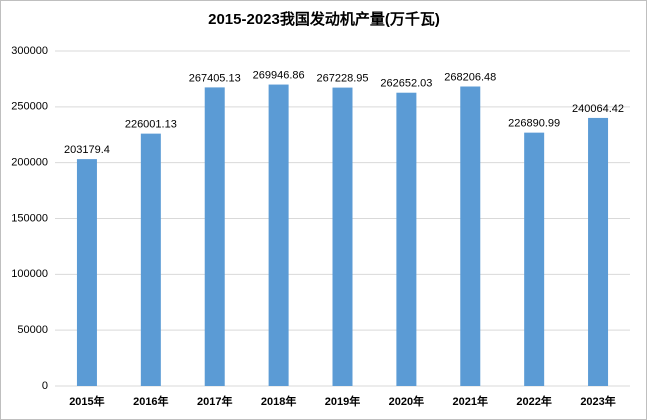 Image resolution: width=647 pixels, height=420 pixels. What do you see at coordinates (151, 125) in the screenshot?
I see `data-label: 226001.13` at bounding box center [151, 125].